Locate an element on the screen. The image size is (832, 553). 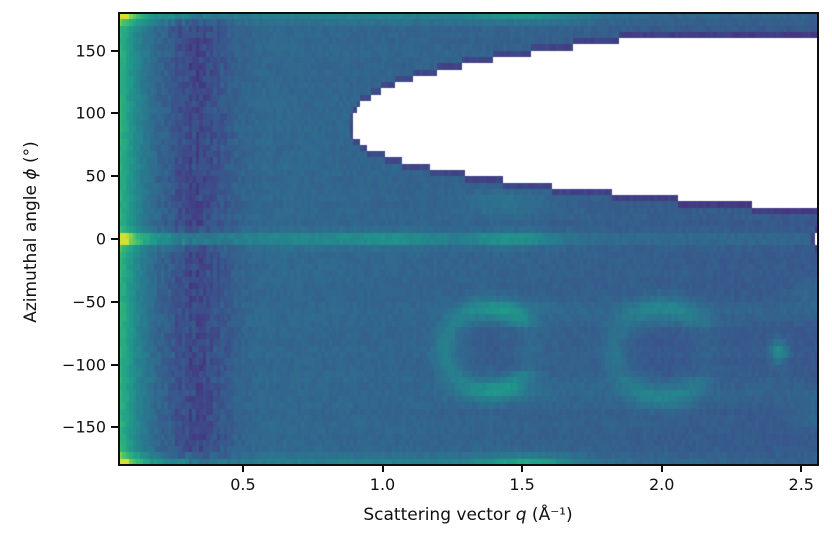
x-axis-label-unit: (Å⁻¹) is located at coordinates (549, 515).